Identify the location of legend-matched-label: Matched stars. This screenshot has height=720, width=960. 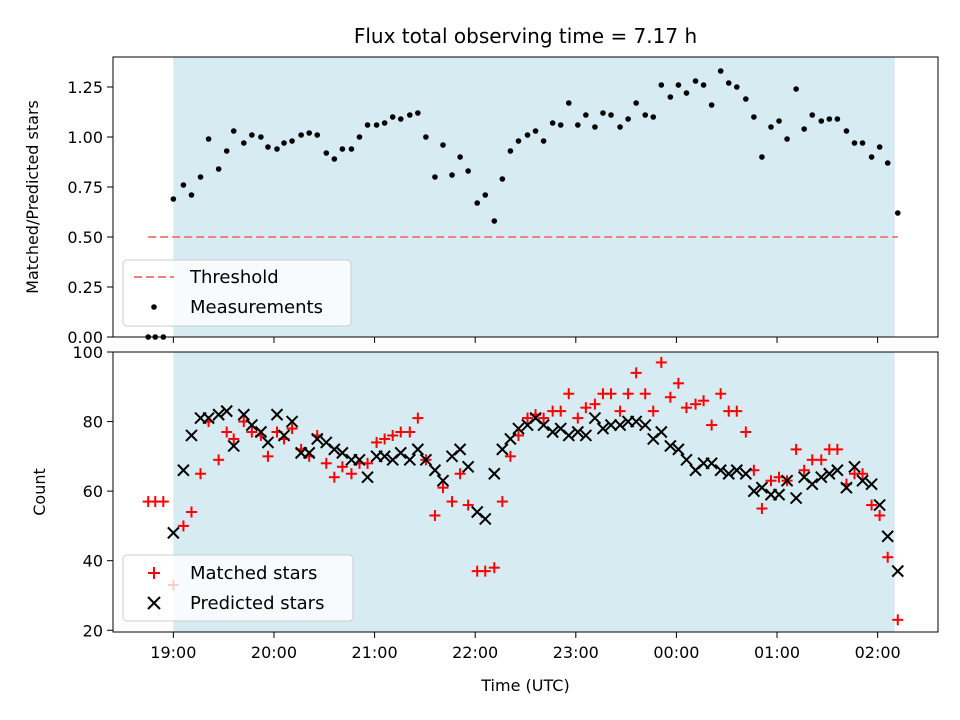
(253, 573).